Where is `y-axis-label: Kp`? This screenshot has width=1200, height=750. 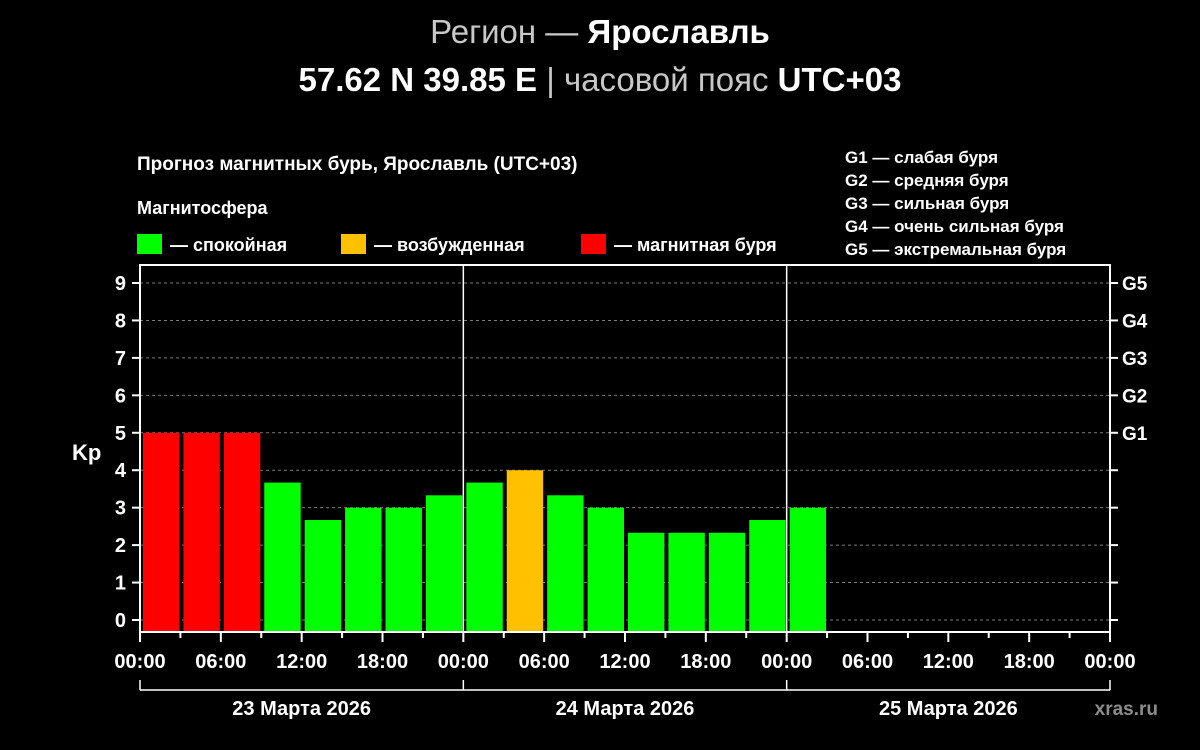
y-axis-label: Kp is located at coordinates (86, 452).